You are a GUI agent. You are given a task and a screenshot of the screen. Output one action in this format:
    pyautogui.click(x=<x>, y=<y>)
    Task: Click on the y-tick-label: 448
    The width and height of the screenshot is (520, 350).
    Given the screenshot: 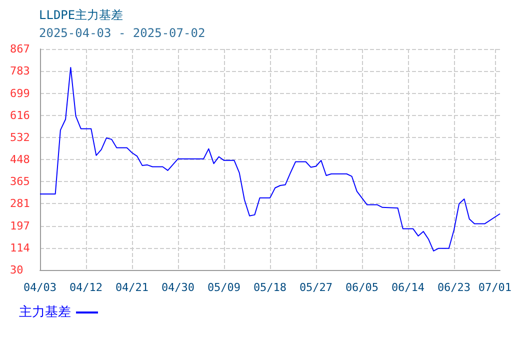 What is the action you would take?
    pyautogui.click(x=20, y=159)
    